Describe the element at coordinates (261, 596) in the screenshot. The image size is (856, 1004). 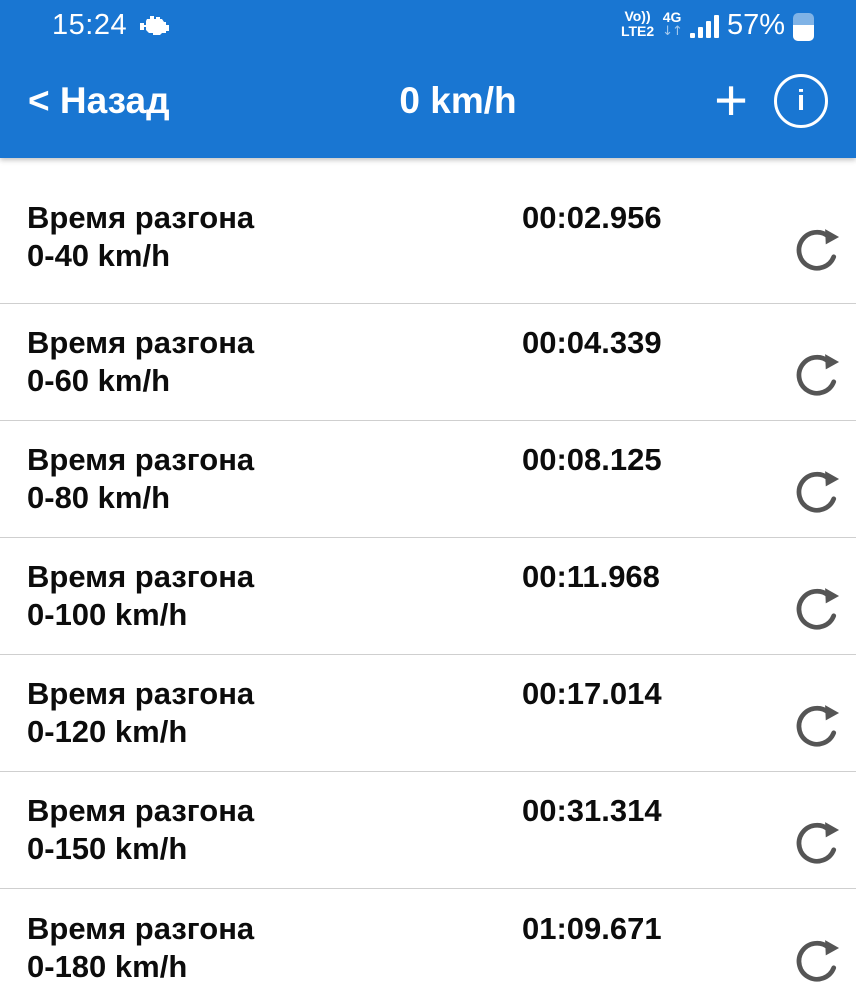
I see `row-label: Время разгона 0-100 km/h` at that location.